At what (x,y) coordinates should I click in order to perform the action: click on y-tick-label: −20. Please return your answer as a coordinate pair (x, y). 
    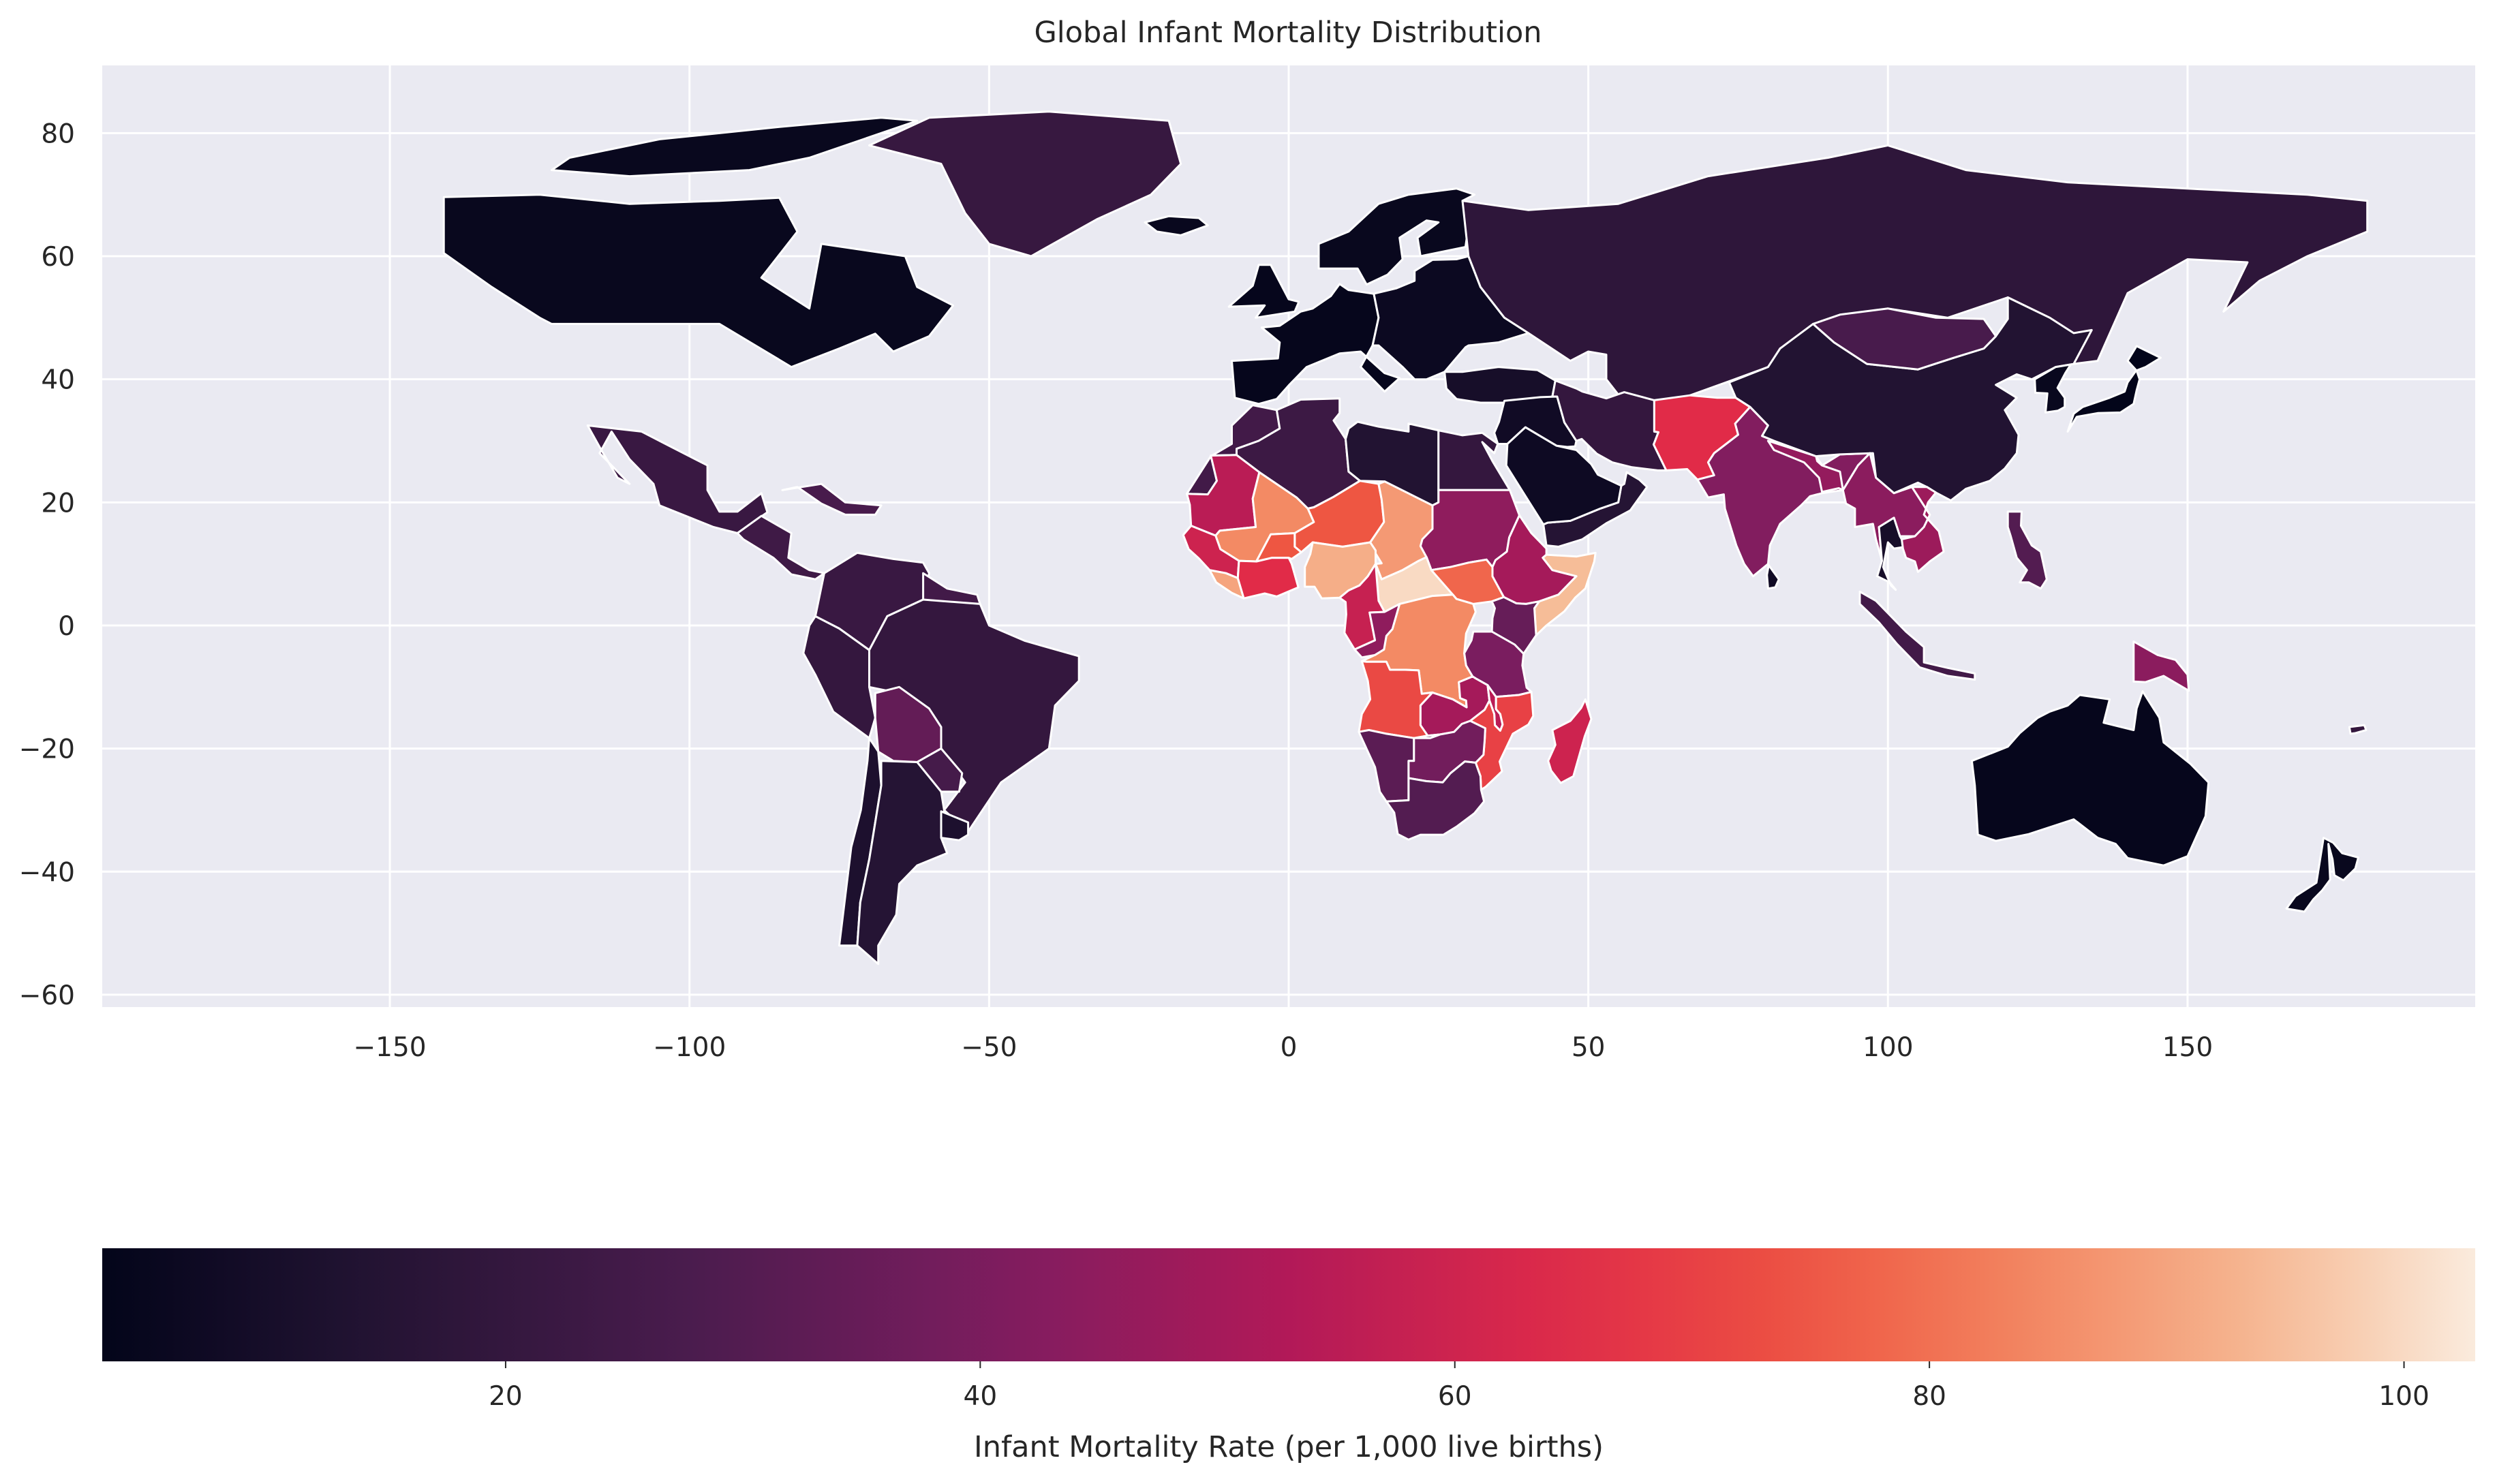
    Looking at the image, I should click on (47, 750).